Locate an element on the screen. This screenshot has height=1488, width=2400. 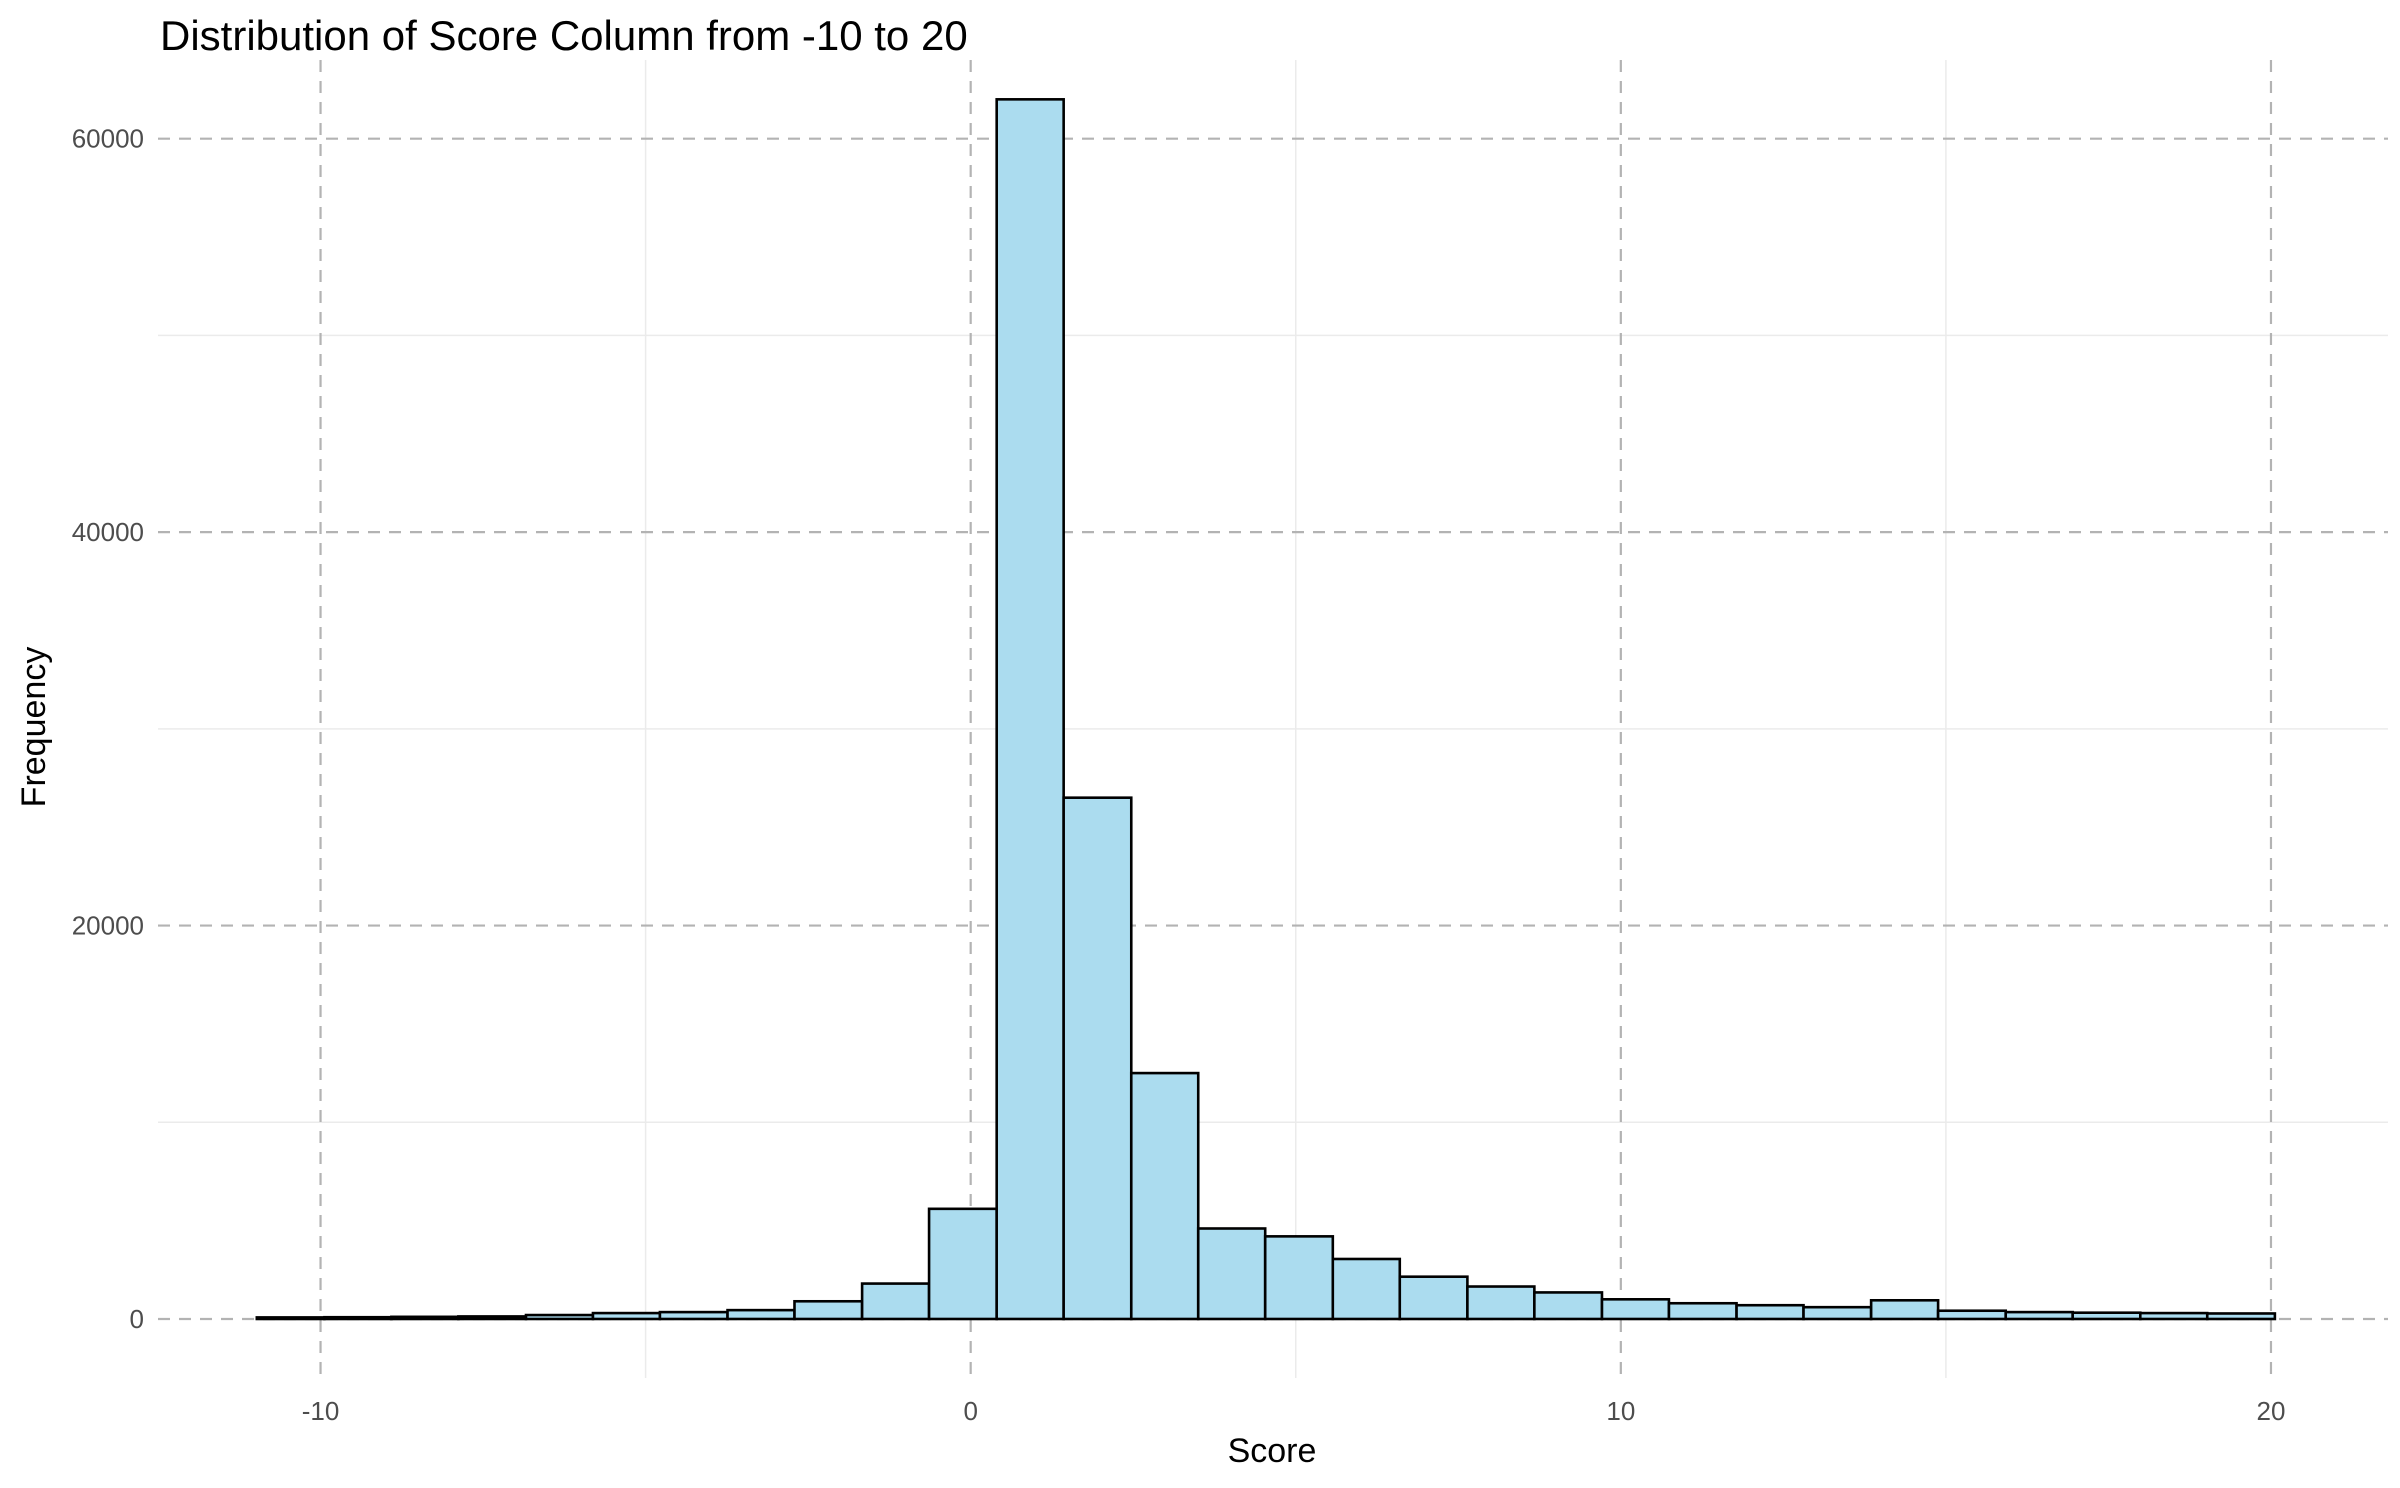
y-tick-label: 20000 is located at coordinates (108, 926).